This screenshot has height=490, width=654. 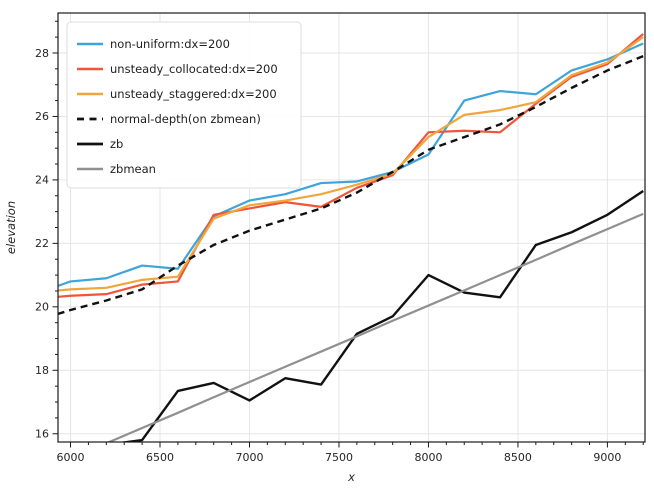 What do you see at coordinates (428, 457) in the screenshot?
I see `x-tick-label: 8000` at bounding box center [428, 457].